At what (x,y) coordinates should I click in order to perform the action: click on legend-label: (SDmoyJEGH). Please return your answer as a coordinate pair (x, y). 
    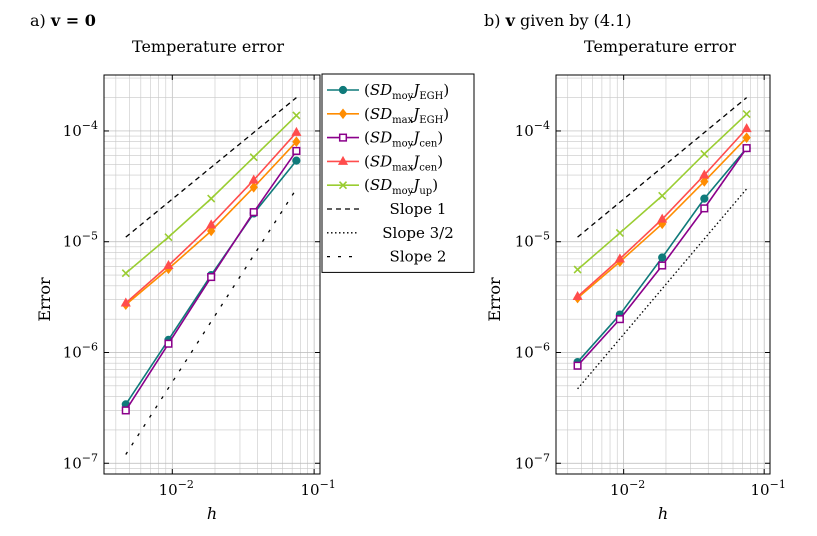
    Looking at the image, I should click on (406, 91).